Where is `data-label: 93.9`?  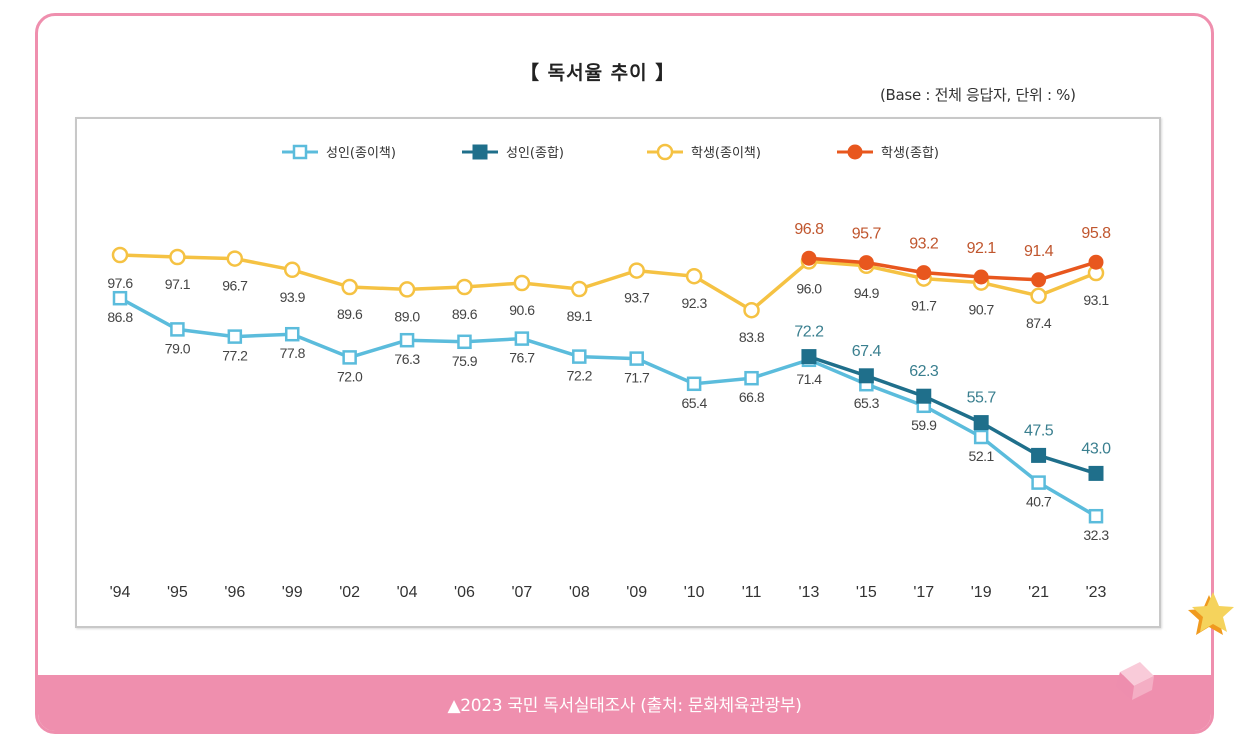
data-label: 93.9 is located at coordinates (293, 297).